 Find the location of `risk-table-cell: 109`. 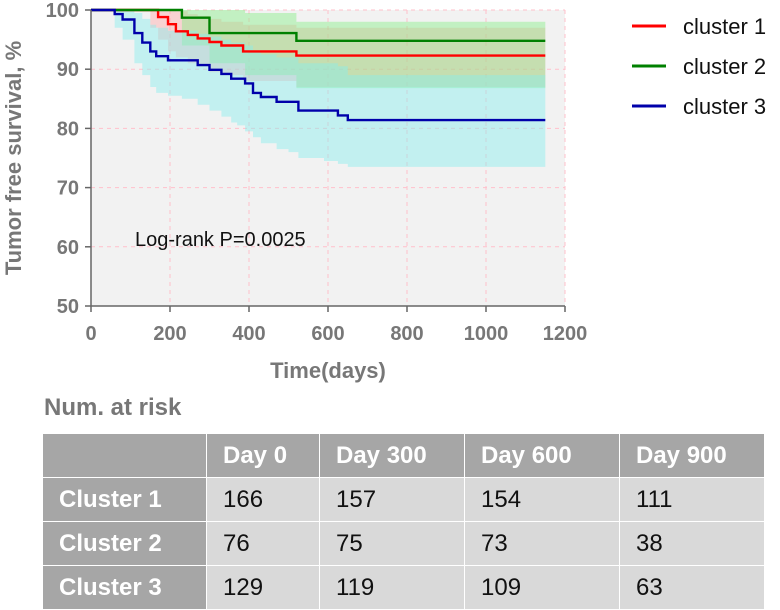

risk-table-cell: 109 is located at coordinates (542, 587).